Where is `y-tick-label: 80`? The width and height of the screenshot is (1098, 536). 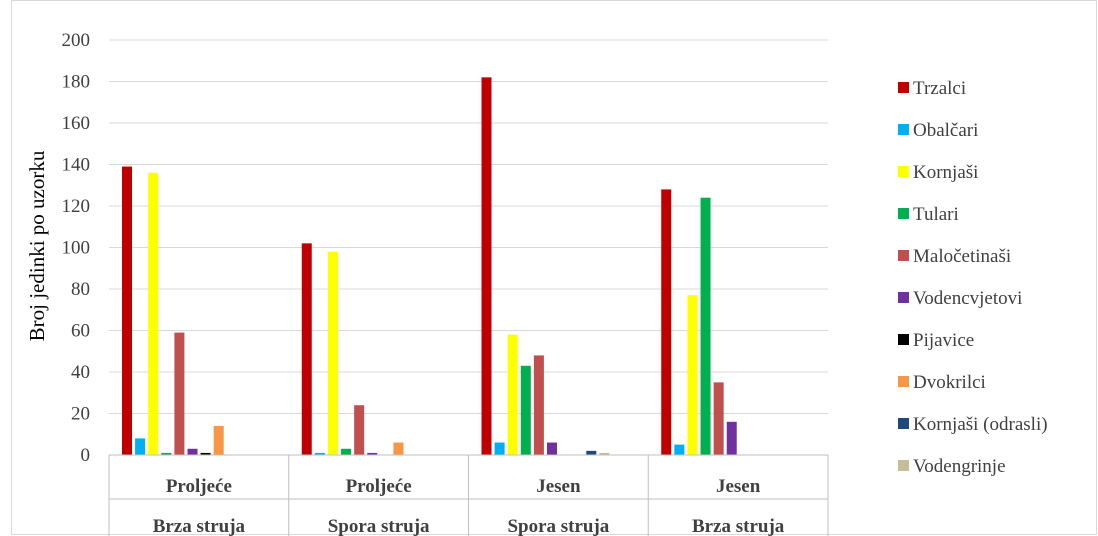
y-tick-label: 80 is located at coordinates (80, 289).